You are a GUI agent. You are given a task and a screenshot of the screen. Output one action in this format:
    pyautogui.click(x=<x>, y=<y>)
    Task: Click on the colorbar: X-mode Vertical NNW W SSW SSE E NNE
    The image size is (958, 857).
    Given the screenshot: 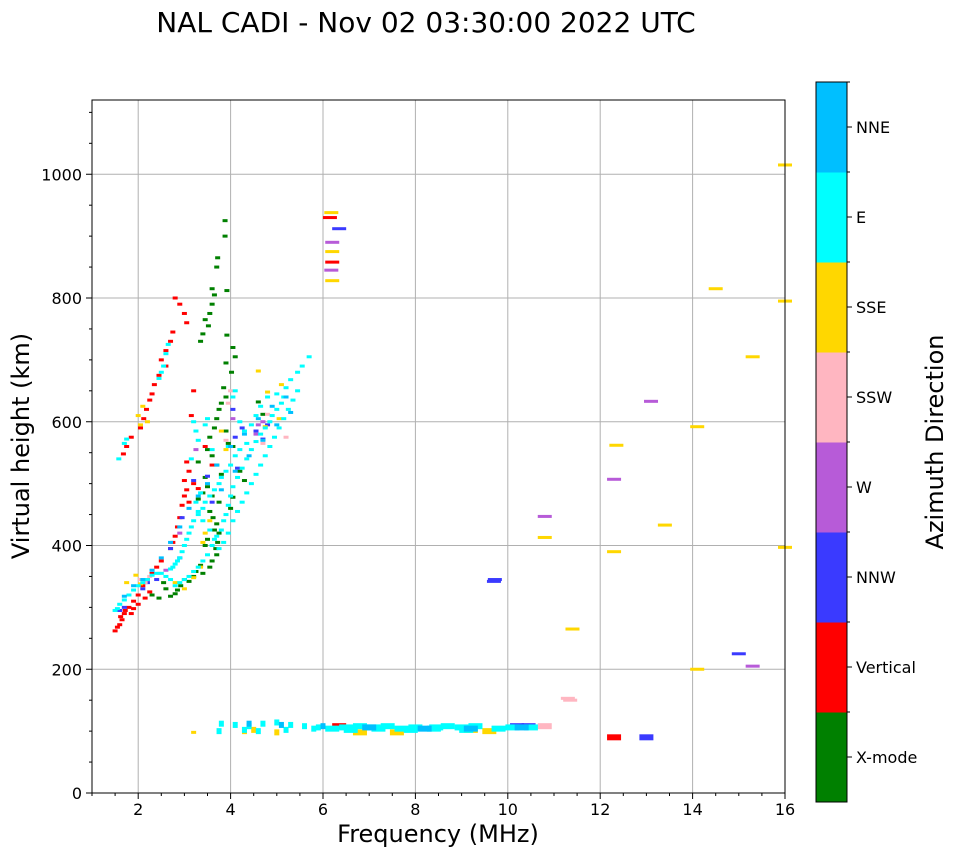 What is the action you would take?
    pyautogui.click(x=866, y=442)
    